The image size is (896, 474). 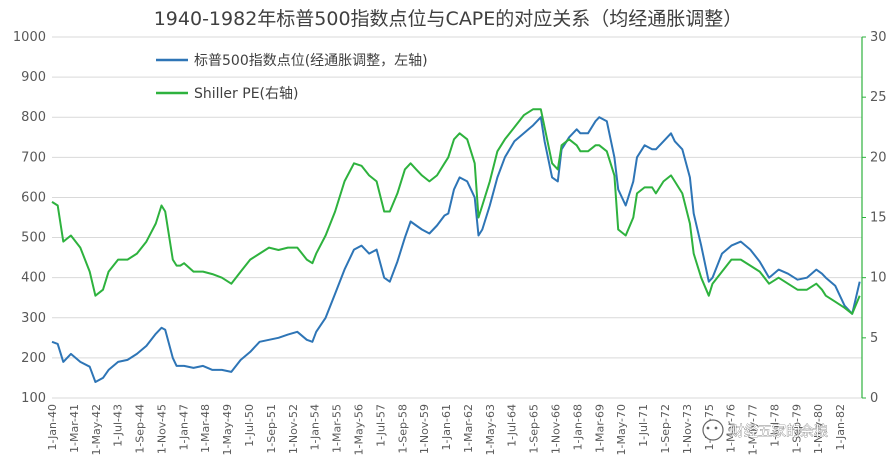 What do you see at coordinates (874, 398) in the screenshot?
I see `right-tick-label: 0` at bounding box center [874, 398].